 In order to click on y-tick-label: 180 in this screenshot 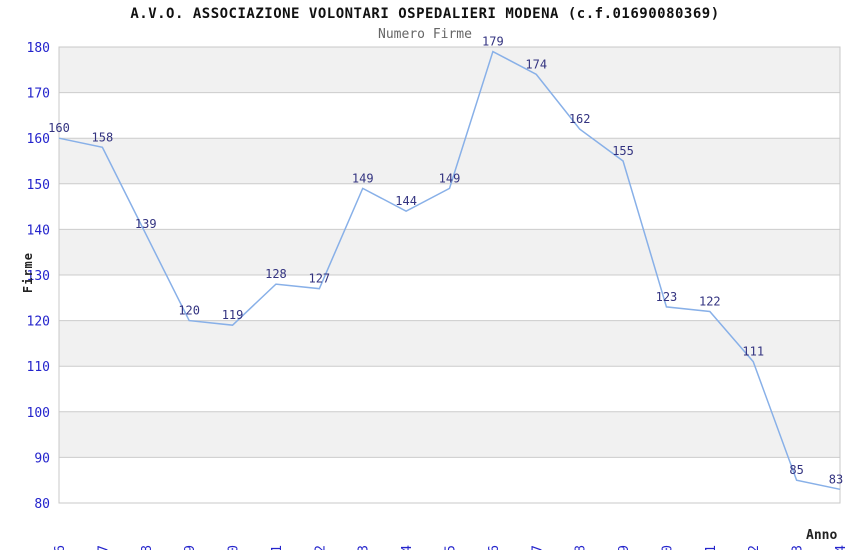, I will do `click(38, 48)`.